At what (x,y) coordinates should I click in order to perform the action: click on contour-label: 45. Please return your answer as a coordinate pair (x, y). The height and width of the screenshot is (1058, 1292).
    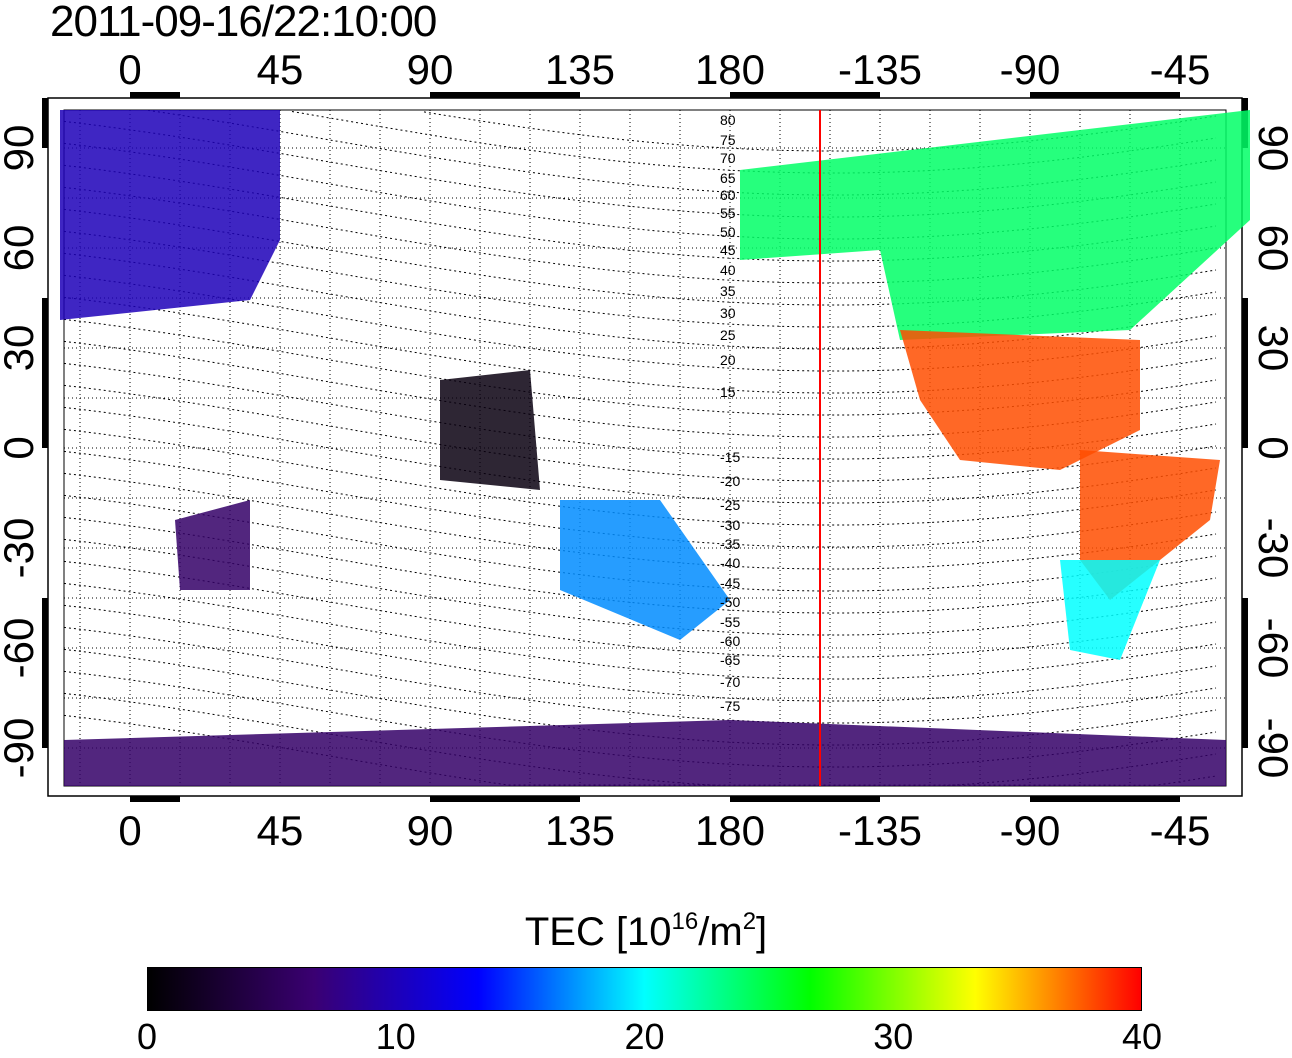
    Looking at the image, I should click on (728, 250).